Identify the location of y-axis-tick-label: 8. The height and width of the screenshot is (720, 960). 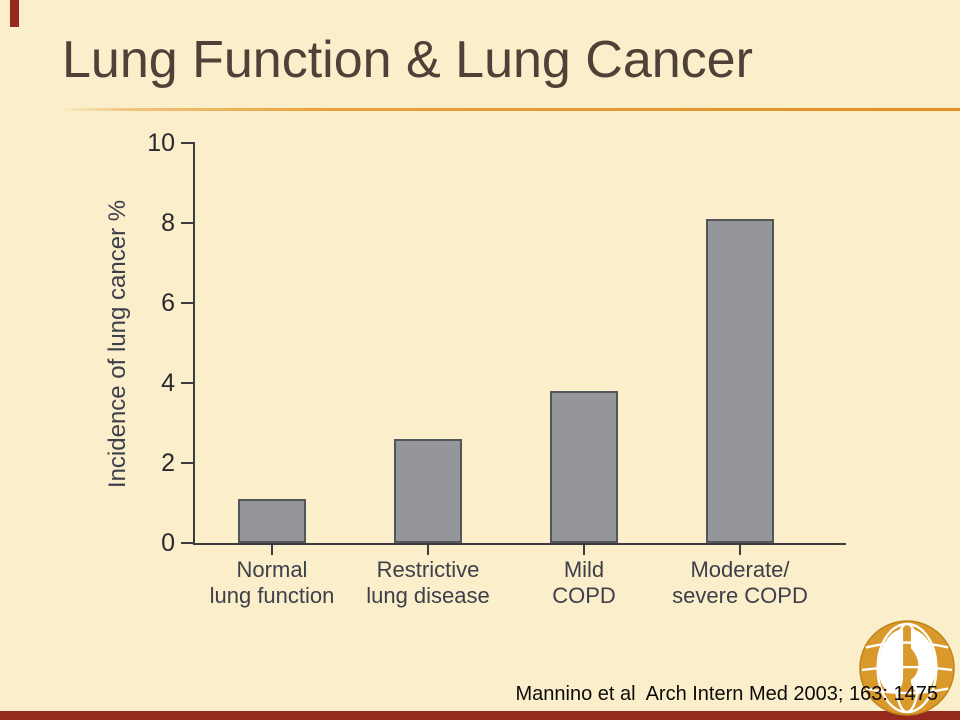
(168, 223).